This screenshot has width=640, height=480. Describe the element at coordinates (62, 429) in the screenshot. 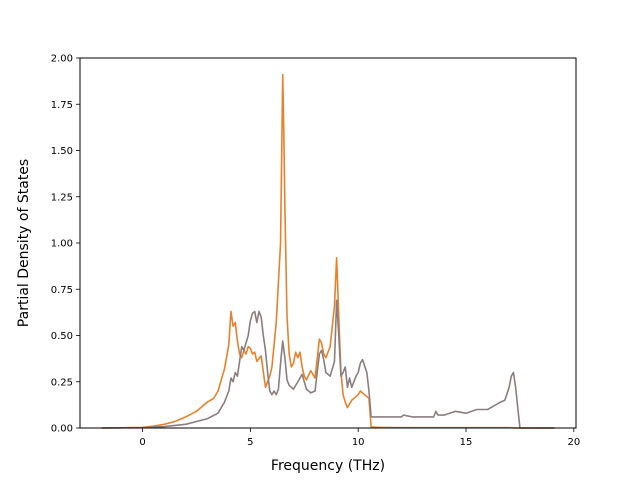

I see `y-tick-label: 0.00` at that location.